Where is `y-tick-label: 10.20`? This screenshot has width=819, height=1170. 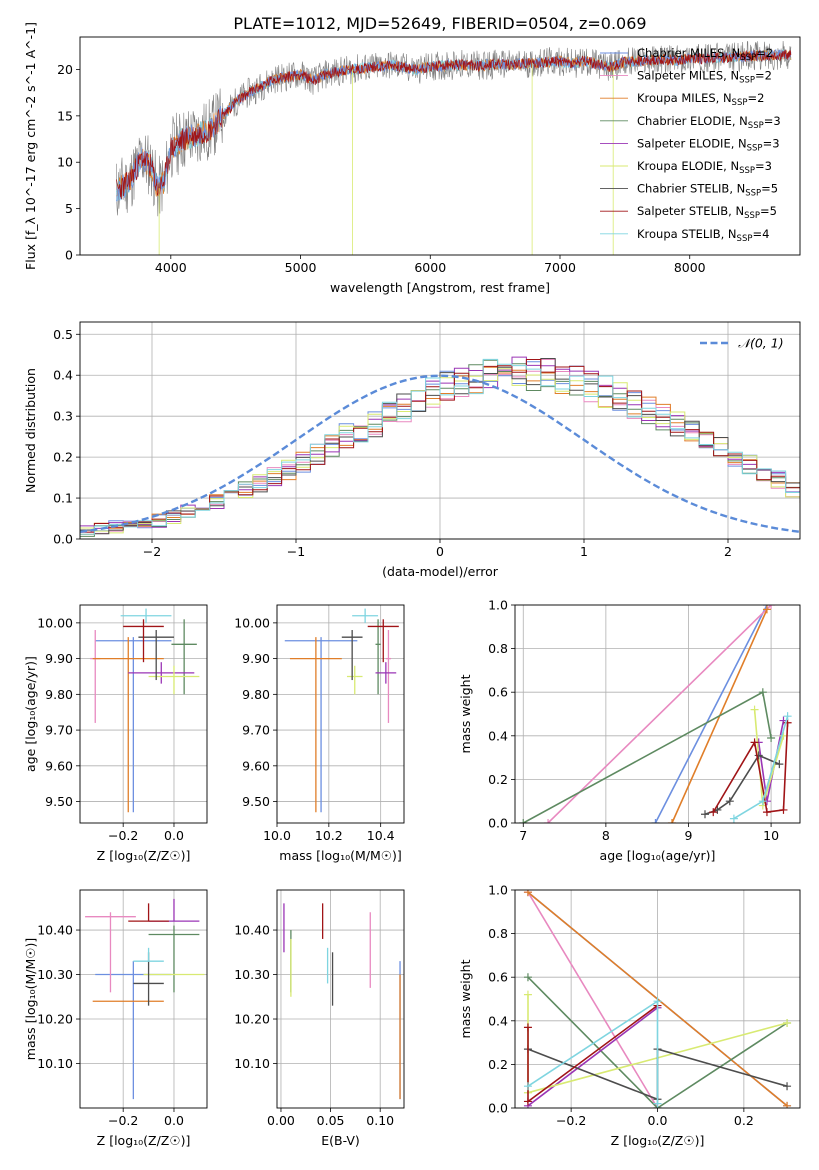
y-tick-label: 10.20 is located at coordinates (252, 1019).